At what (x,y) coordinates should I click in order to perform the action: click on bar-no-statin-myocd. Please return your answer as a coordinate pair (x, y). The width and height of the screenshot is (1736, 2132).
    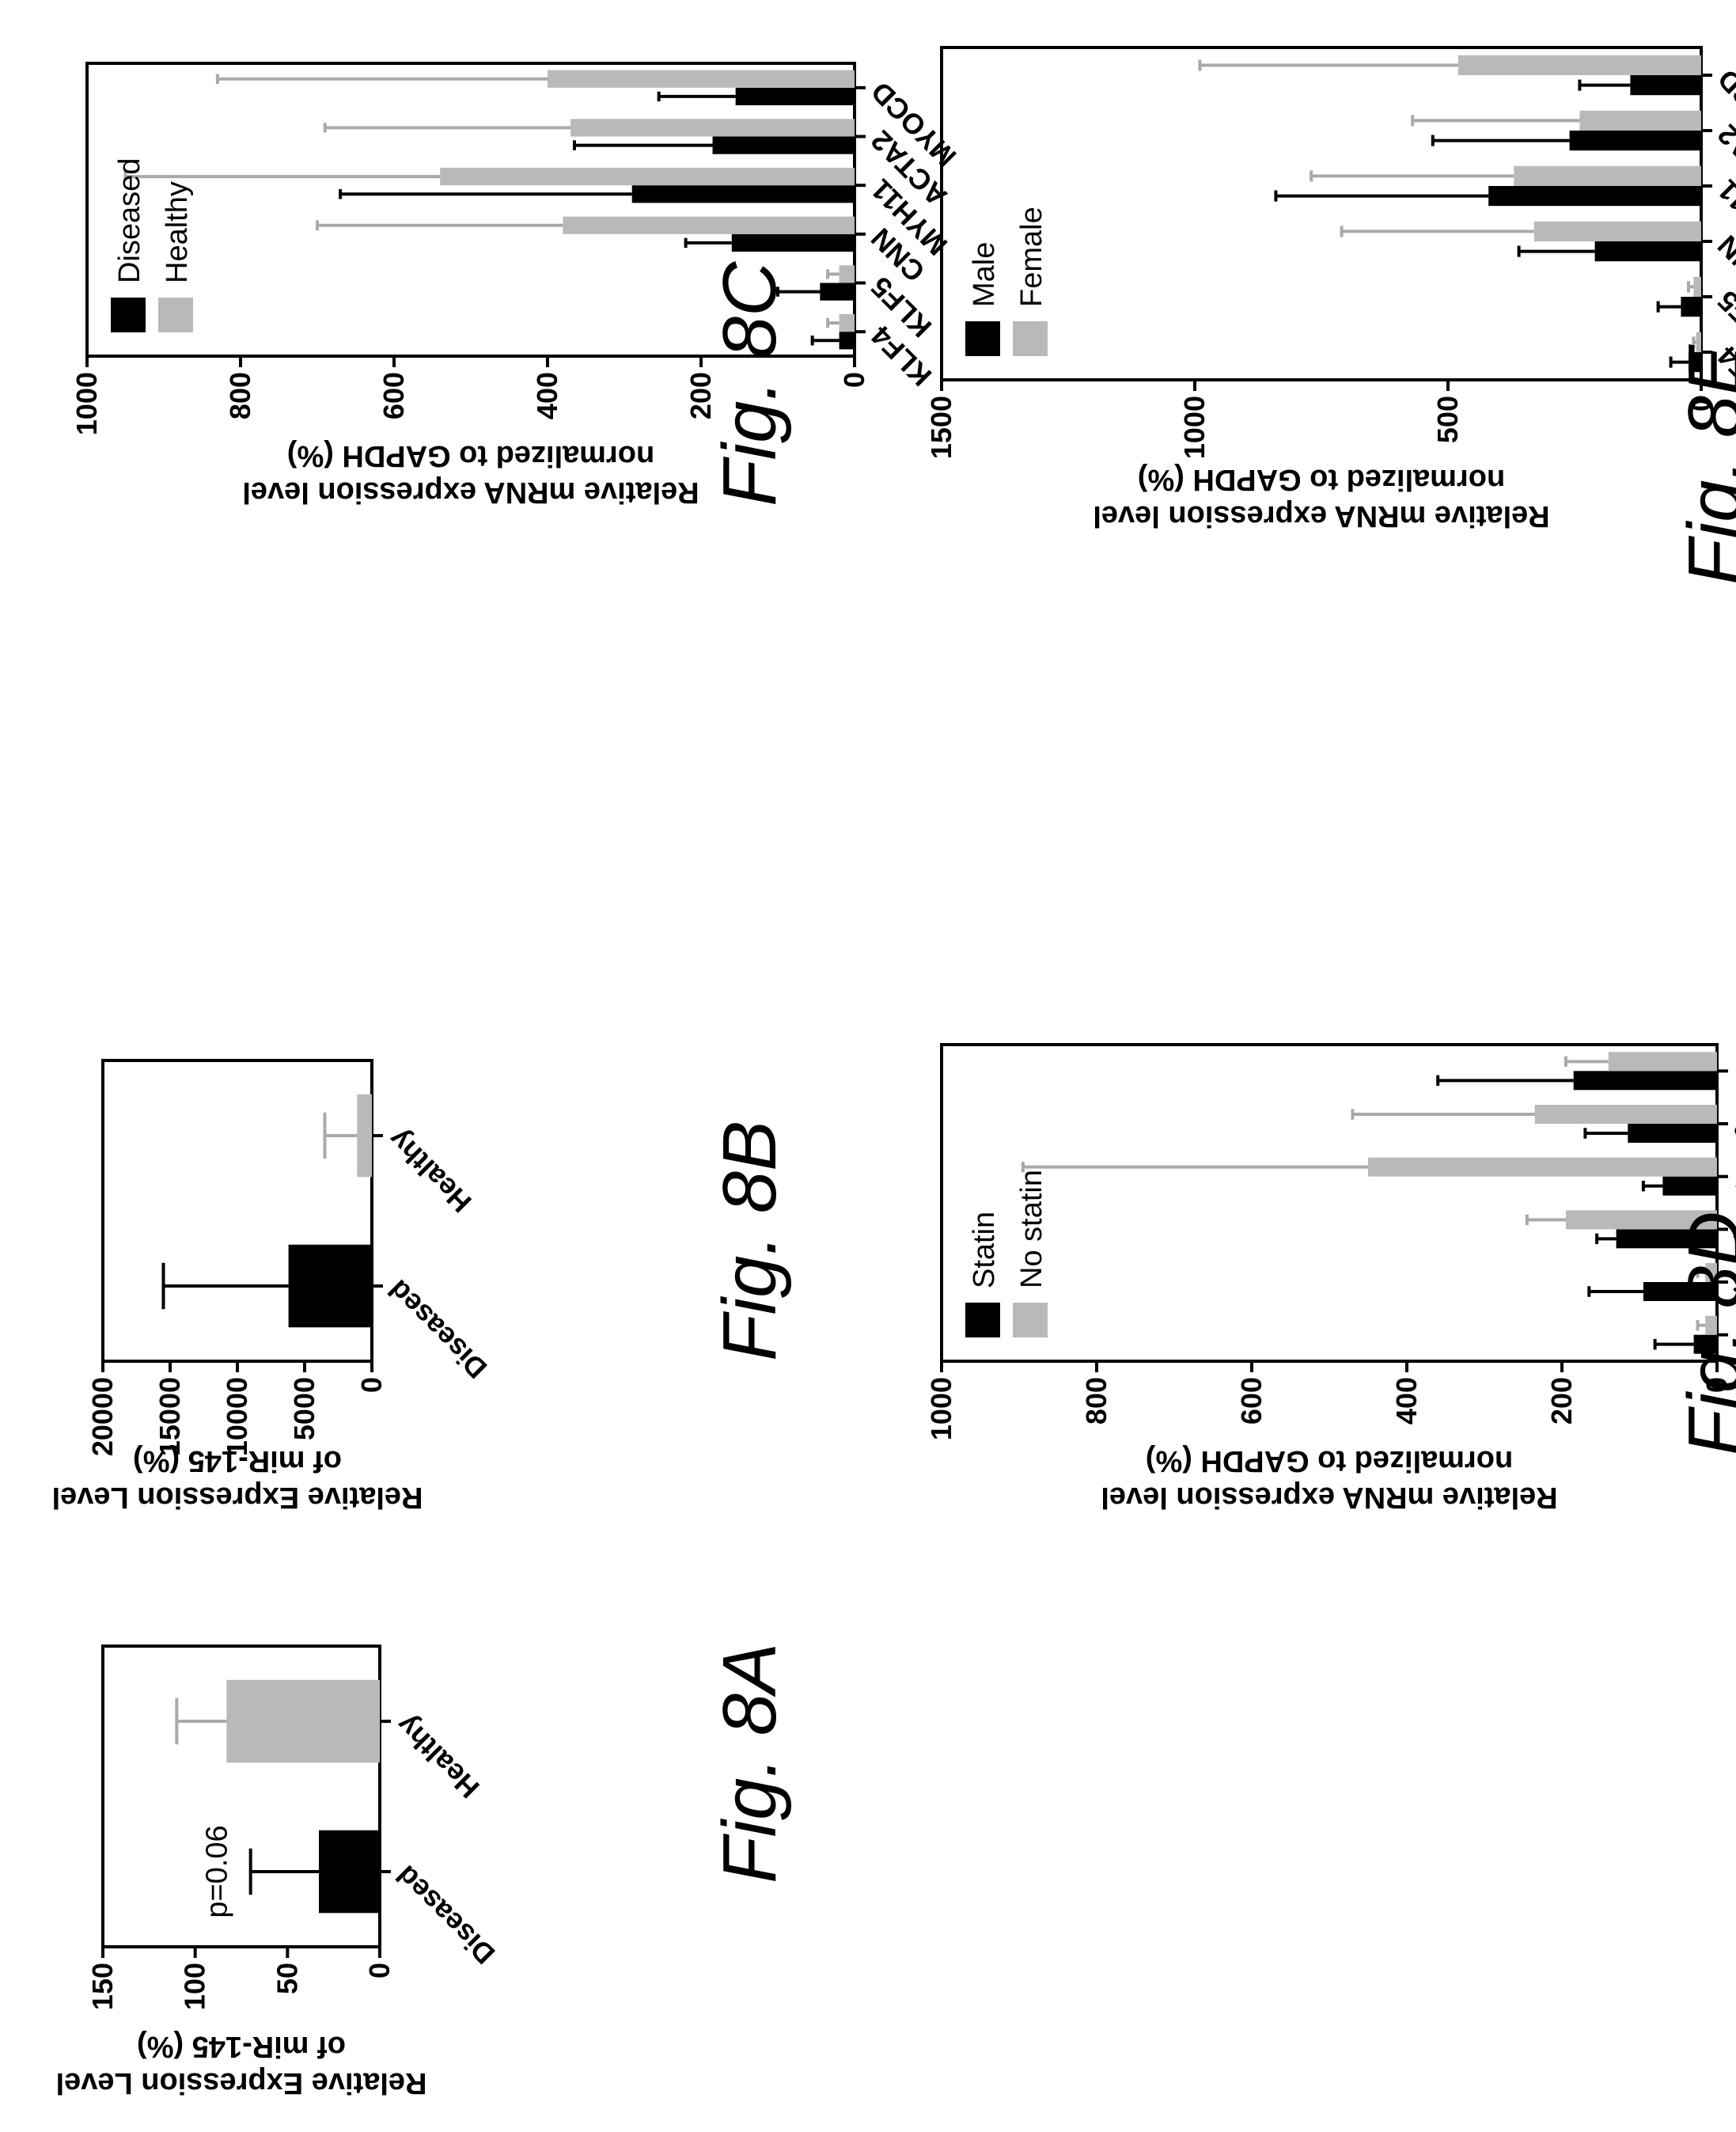
    Looking at the image, I should click on (1662, 1062).